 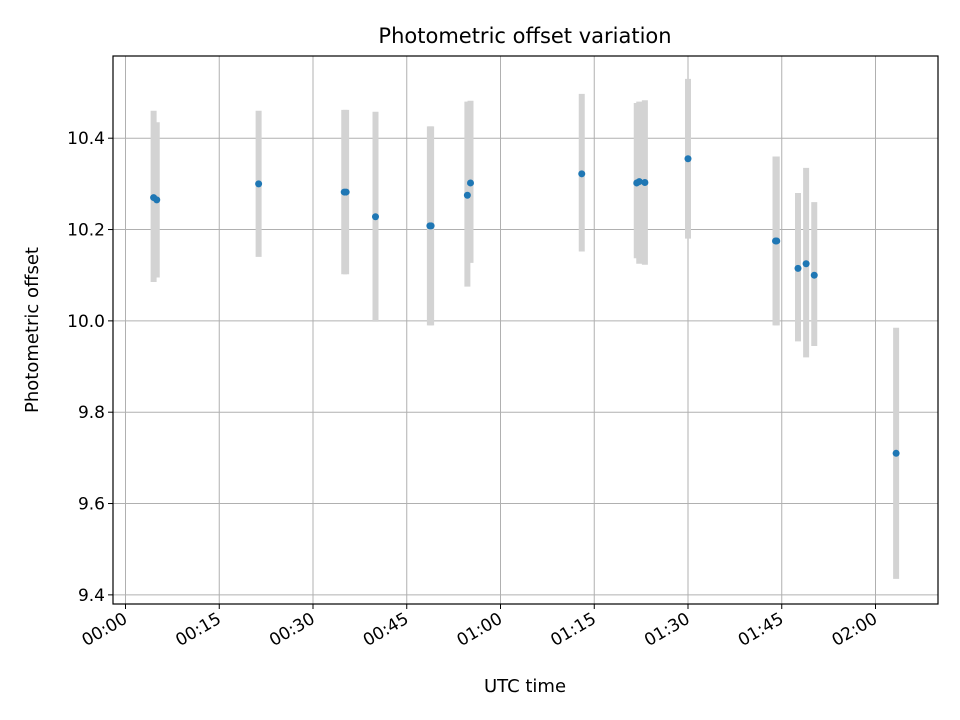 I want to click on y-tick-label: 9.8, so click(x=91, y=413).